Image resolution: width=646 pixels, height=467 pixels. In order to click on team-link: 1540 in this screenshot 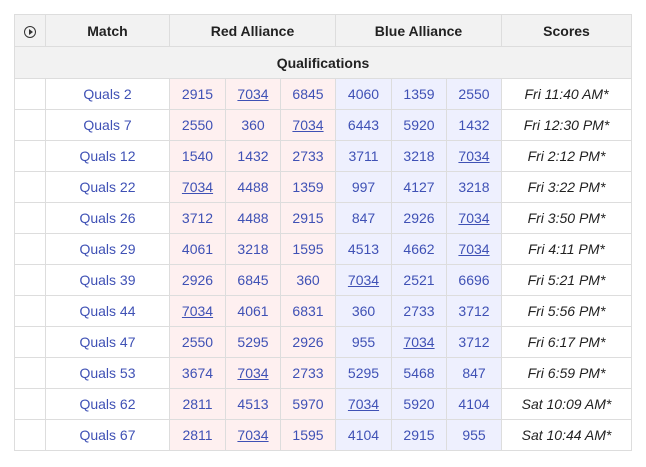, I will do `click(197, 156)`.